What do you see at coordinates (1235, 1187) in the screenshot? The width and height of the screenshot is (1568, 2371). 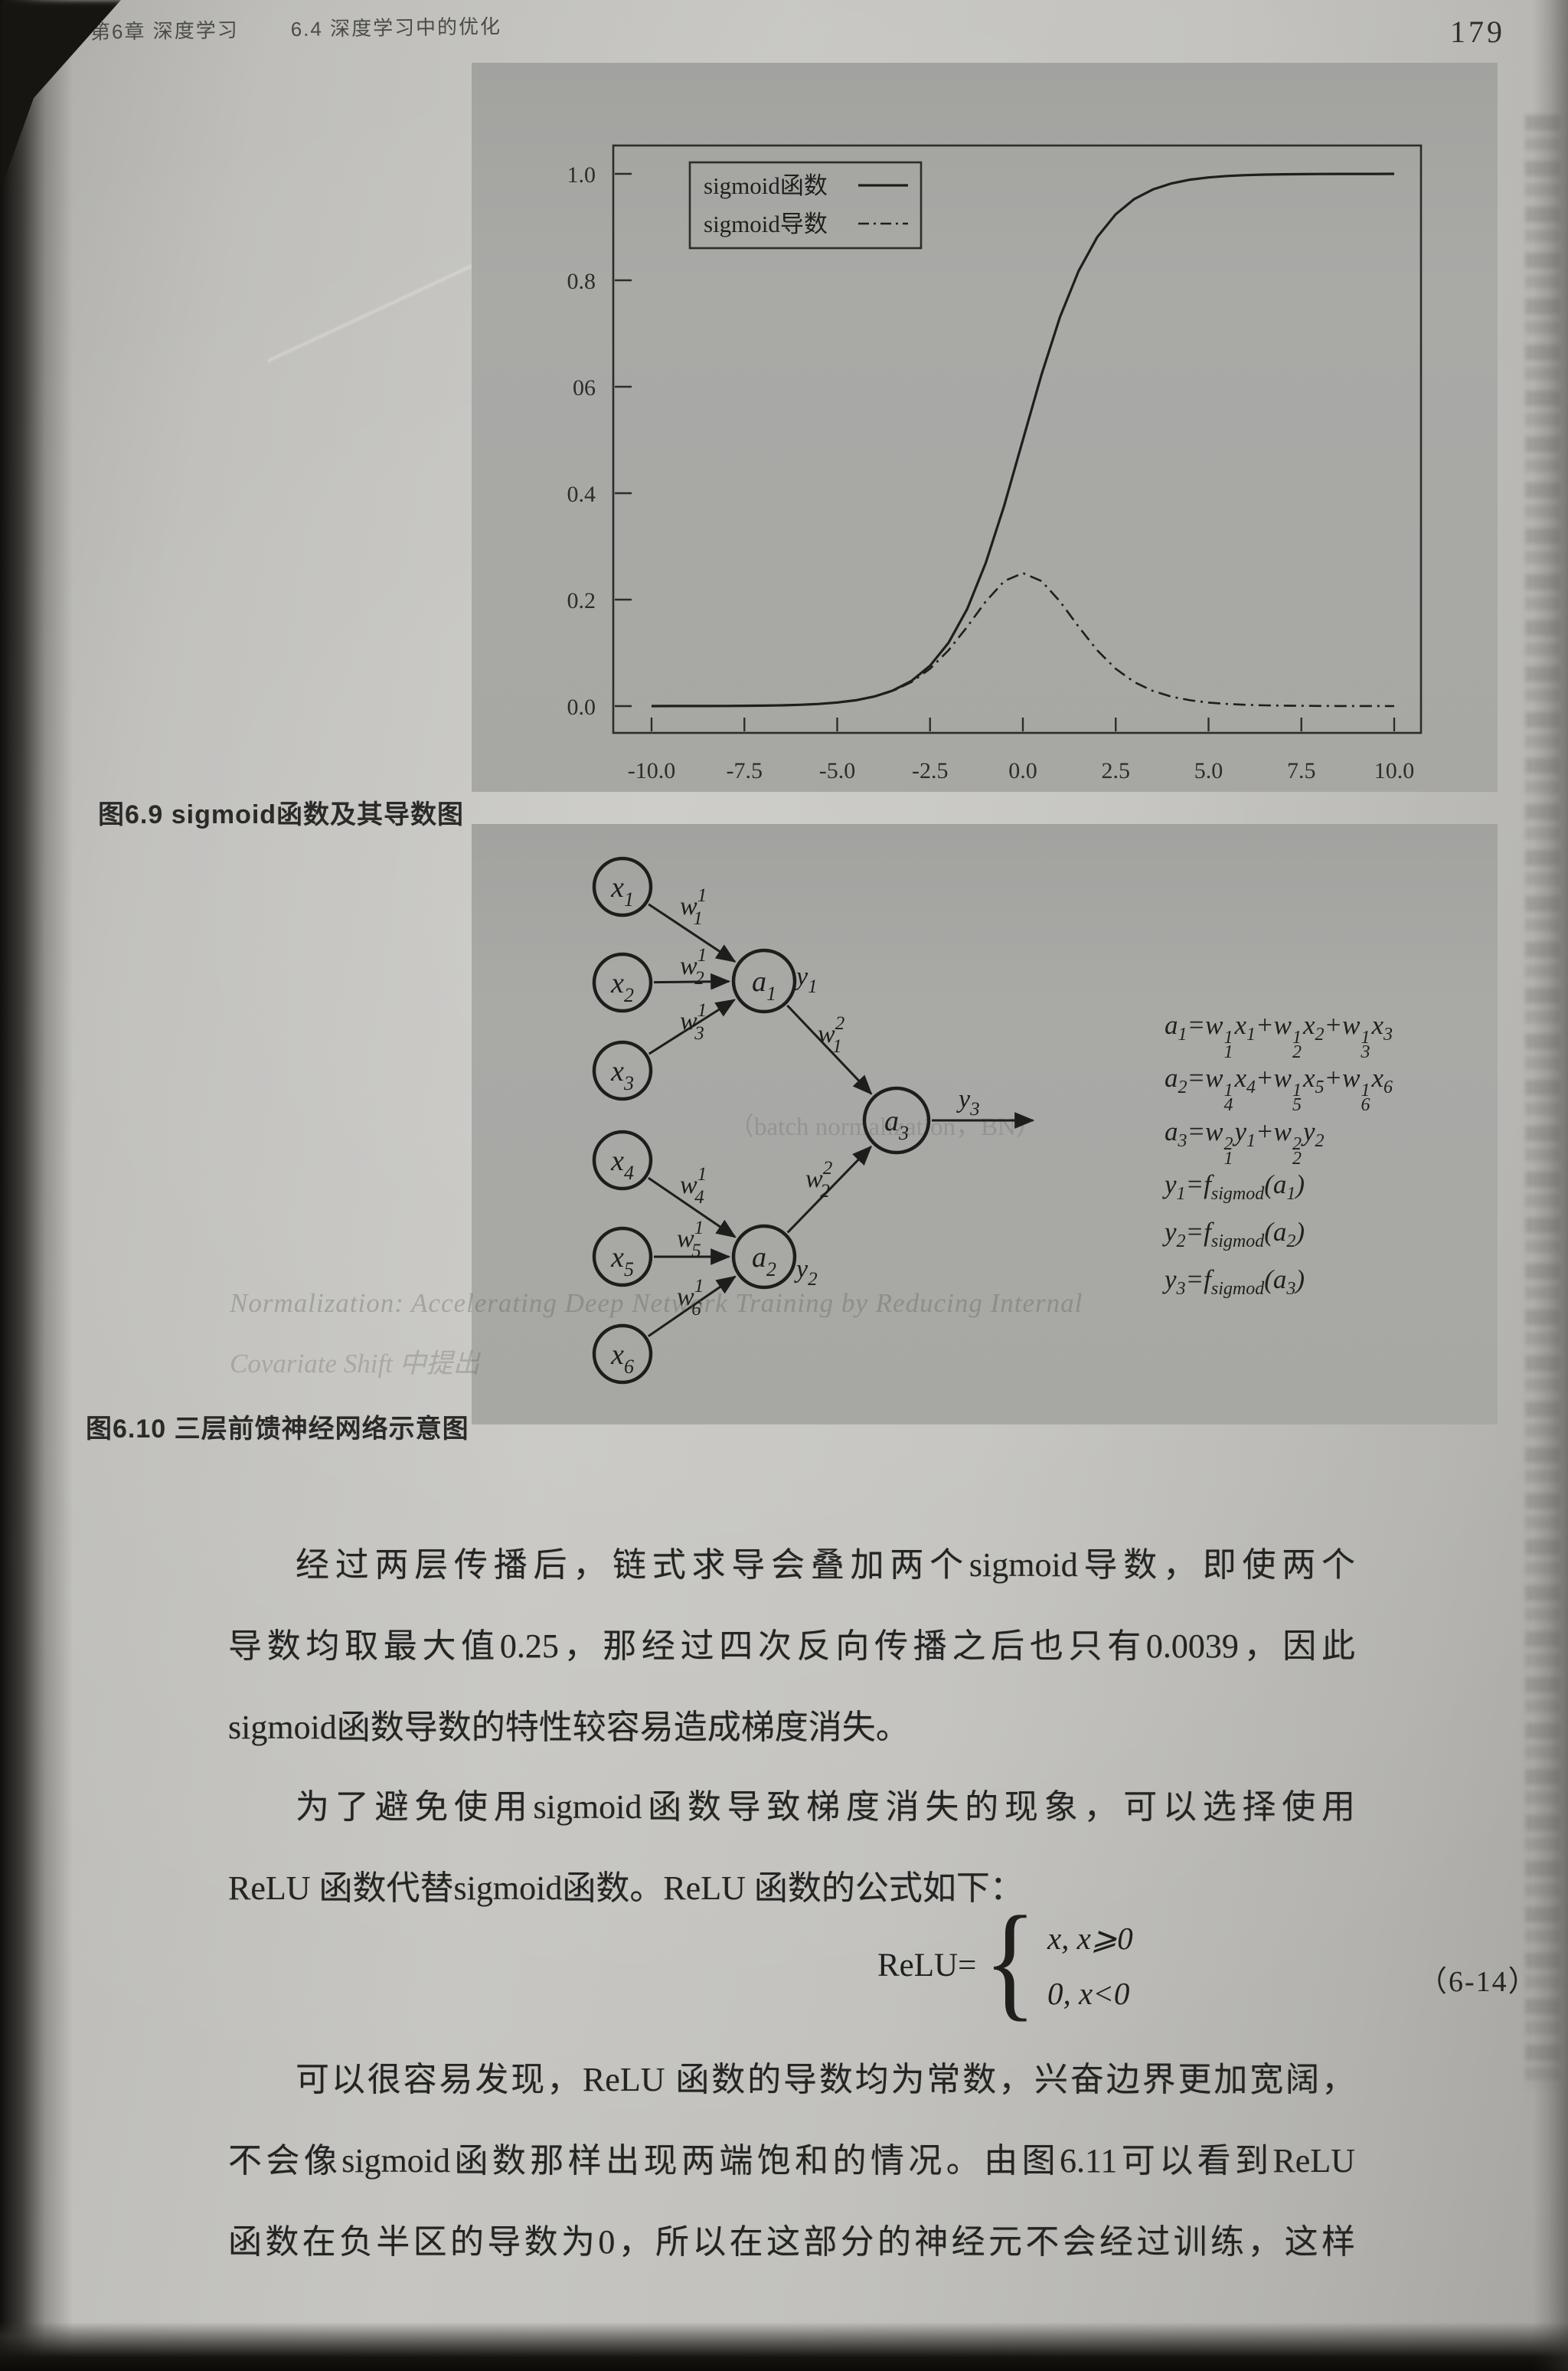 I see `equation-line: y1=fsigmod(a1)` at bounding box center [1235, 1187].